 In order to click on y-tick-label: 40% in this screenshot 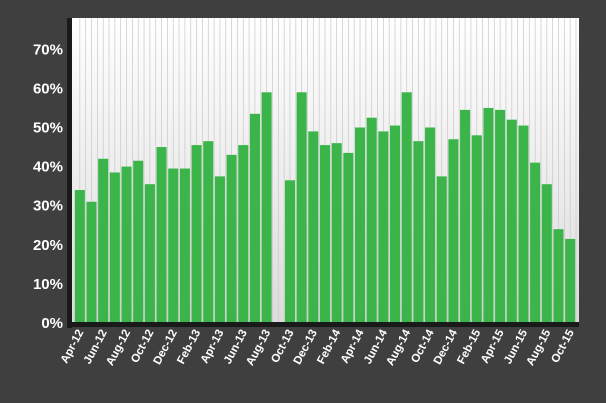, I will do `click(48, 167)`.